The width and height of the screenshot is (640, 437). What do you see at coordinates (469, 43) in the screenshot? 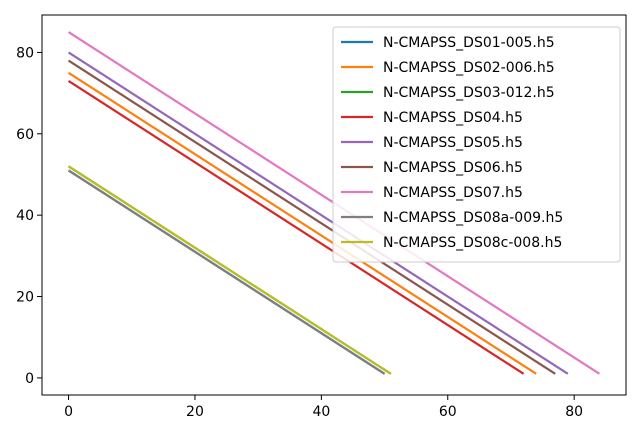
I see `legend-label: N-CMAPSS_DS01-005.h5` at bounding box center [469, 43].